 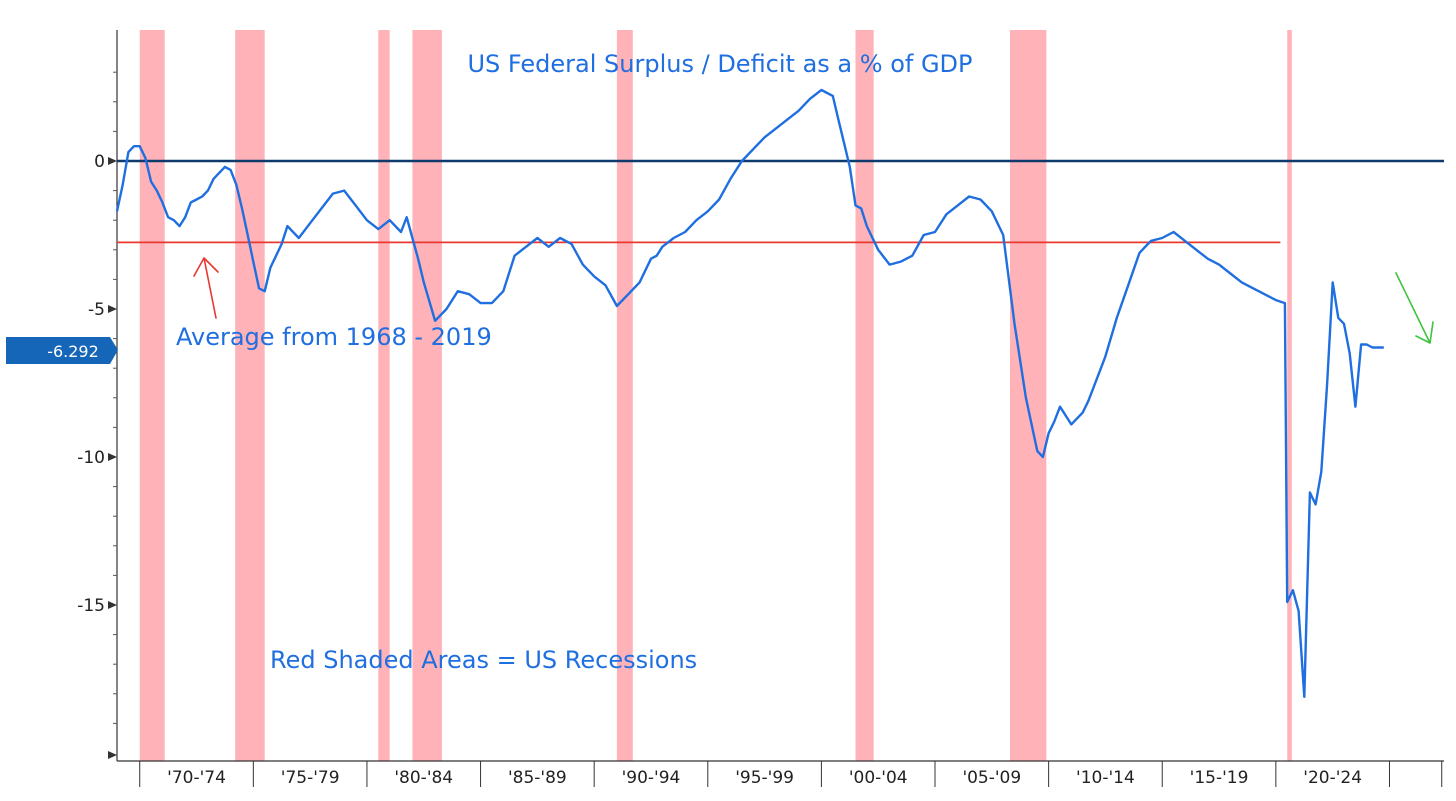 What do you see at coordinates (483, 660) in the screenshot?
I see `recession-annotation: Red Shaded Areas = US Recessions` at bounding box center [483, 660].